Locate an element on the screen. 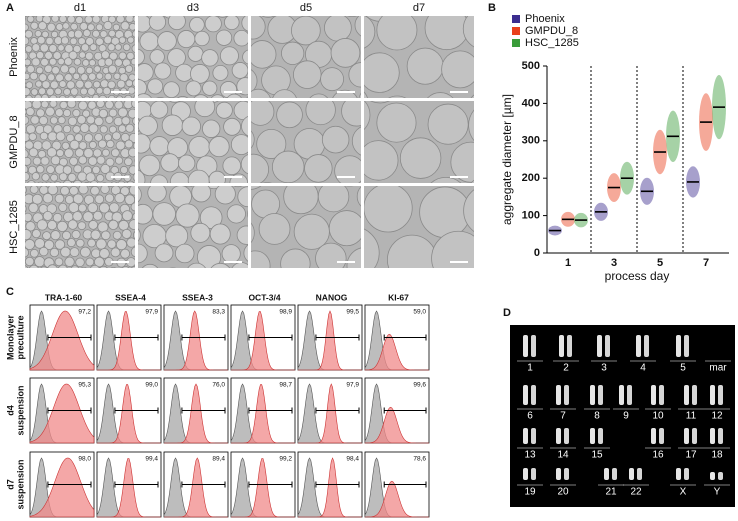  chromosome-label: 19 is located at coordinates (530, 492).